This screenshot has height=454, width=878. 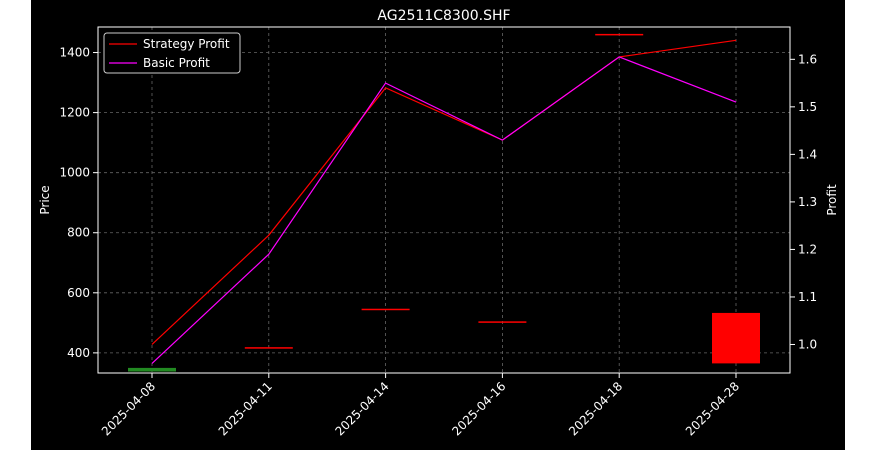 What do you see at coordinates (443, 16) in the screenshot?
I see `chart-title: AG2511C8300.SHF` at bounding box center [443, 16].